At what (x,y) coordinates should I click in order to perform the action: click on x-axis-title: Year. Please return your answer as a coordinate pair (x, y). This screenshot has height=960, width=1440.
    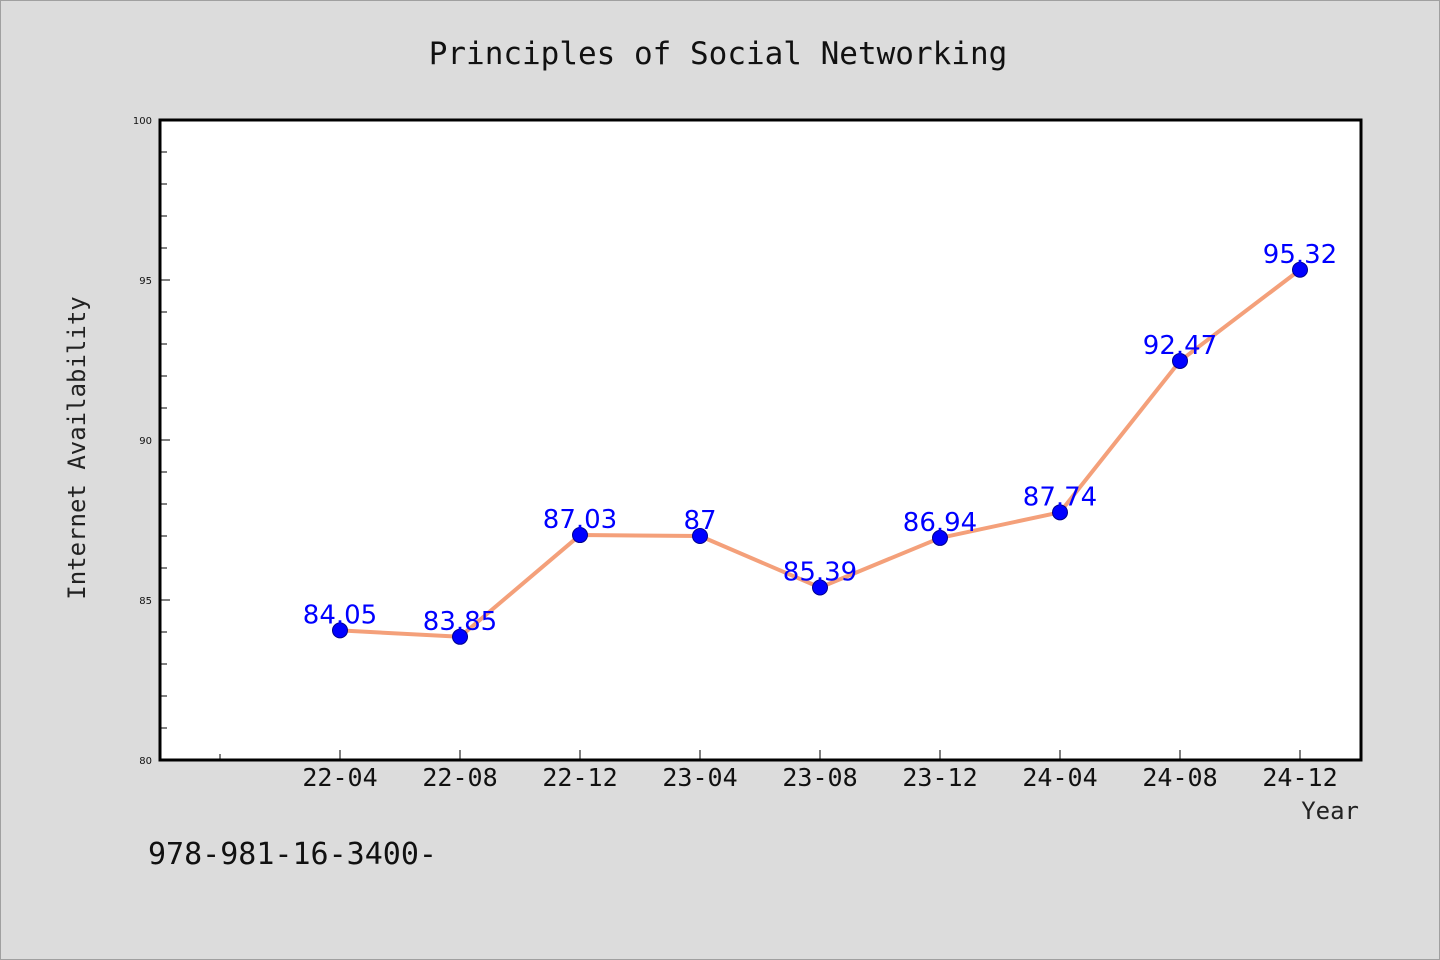
    Looking at the image, I should click on (1330, 811).